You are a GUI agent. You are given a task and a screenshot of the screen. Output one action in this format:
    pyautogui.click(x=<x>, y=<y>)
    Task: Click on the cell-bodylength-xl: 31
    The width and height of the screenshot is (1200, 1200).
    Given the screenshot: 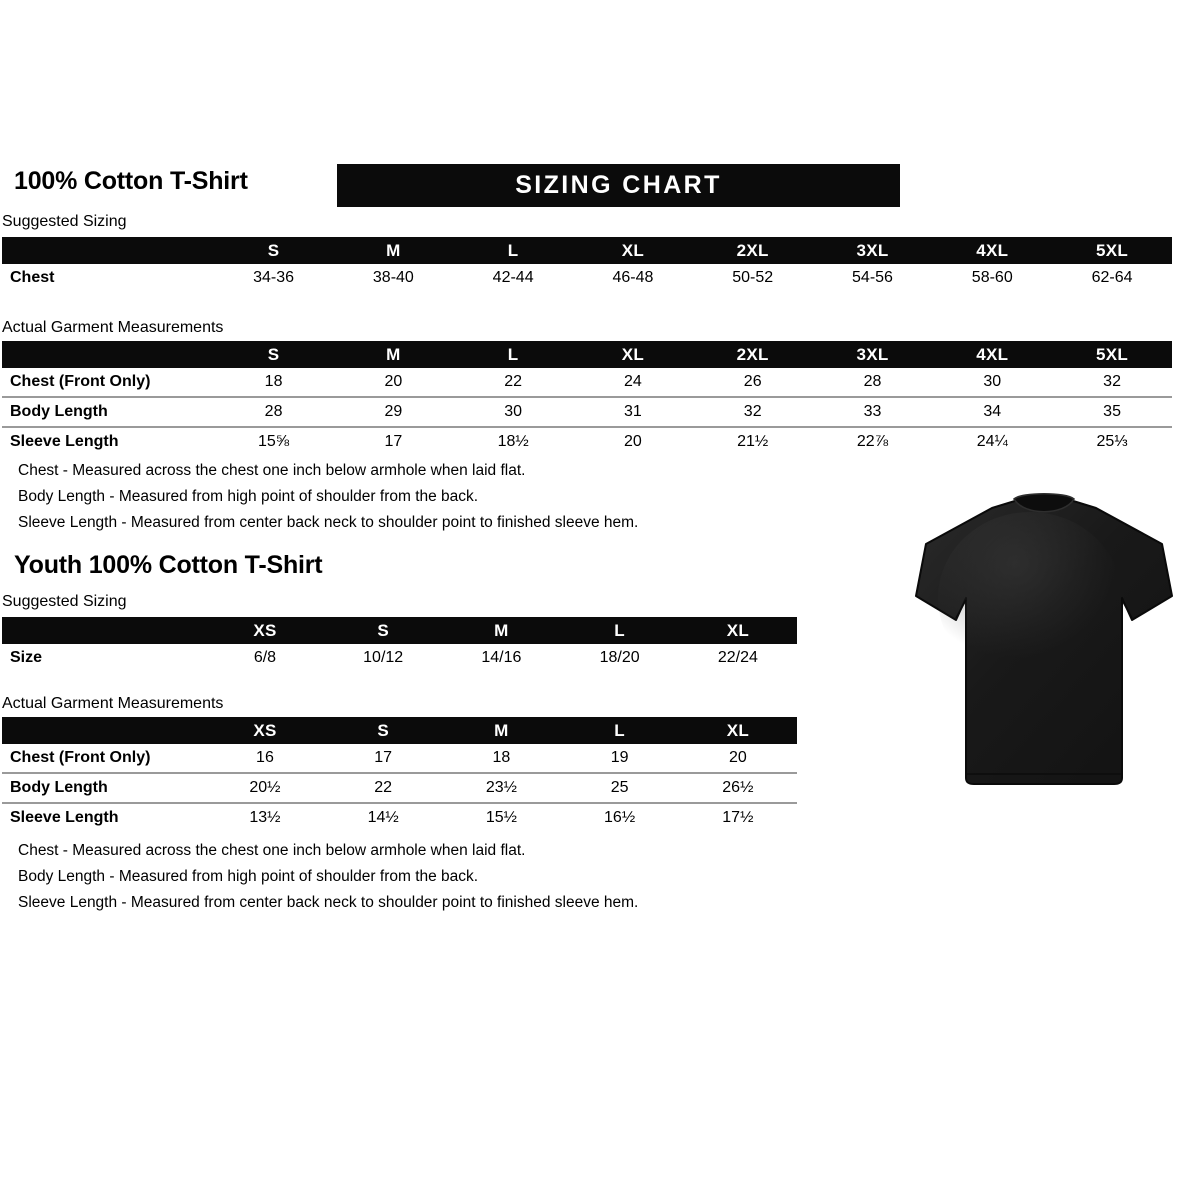 What is the action you would take?
    pyautogui.click(x=633, y=411)
    